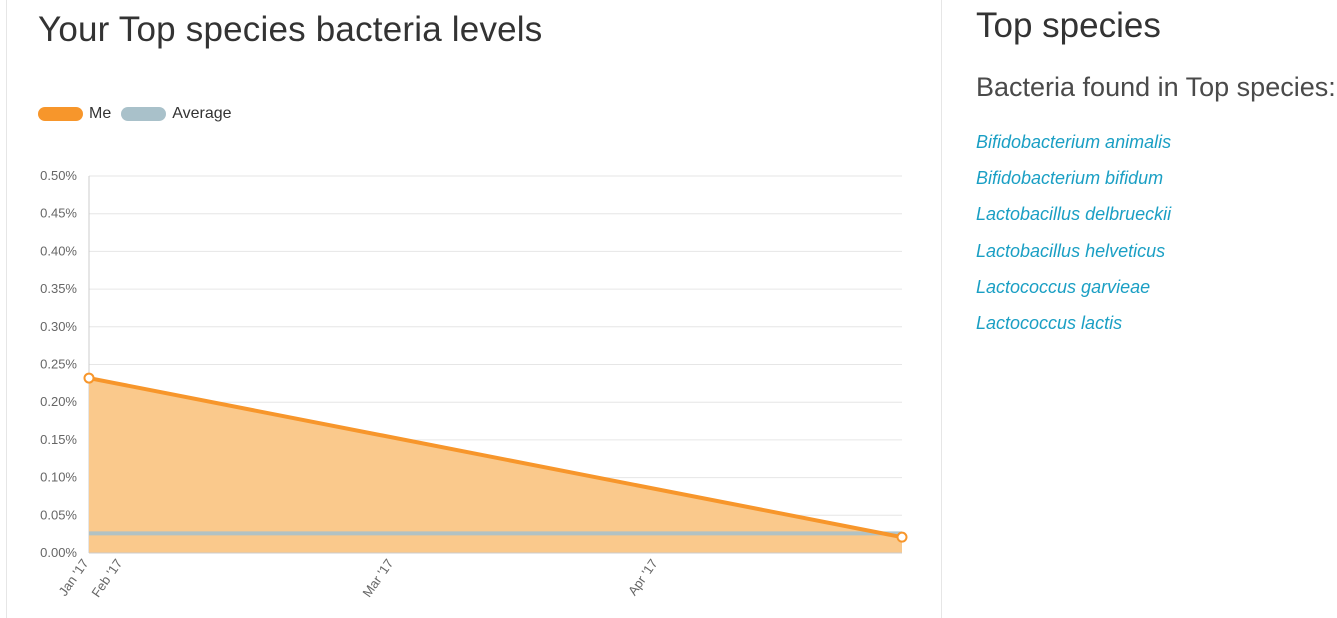  I want to click on species-link: Lactococcus lactis, so click(1049, 322).